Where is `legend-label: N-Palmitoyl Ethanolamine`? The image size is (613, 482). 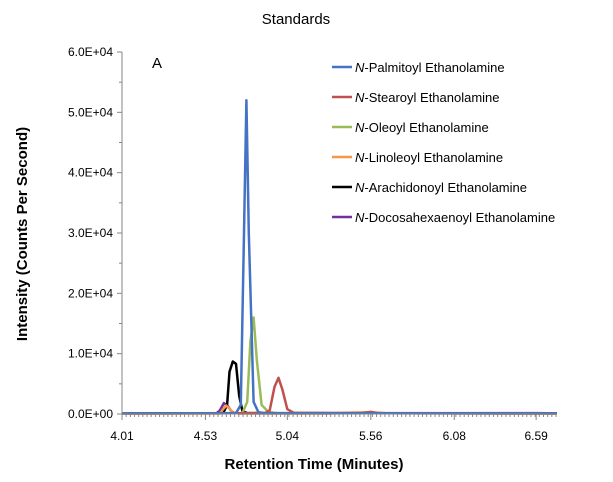
legend-label: N-Palmitoyl Ethanolamine is located at coordinates (430, 67).